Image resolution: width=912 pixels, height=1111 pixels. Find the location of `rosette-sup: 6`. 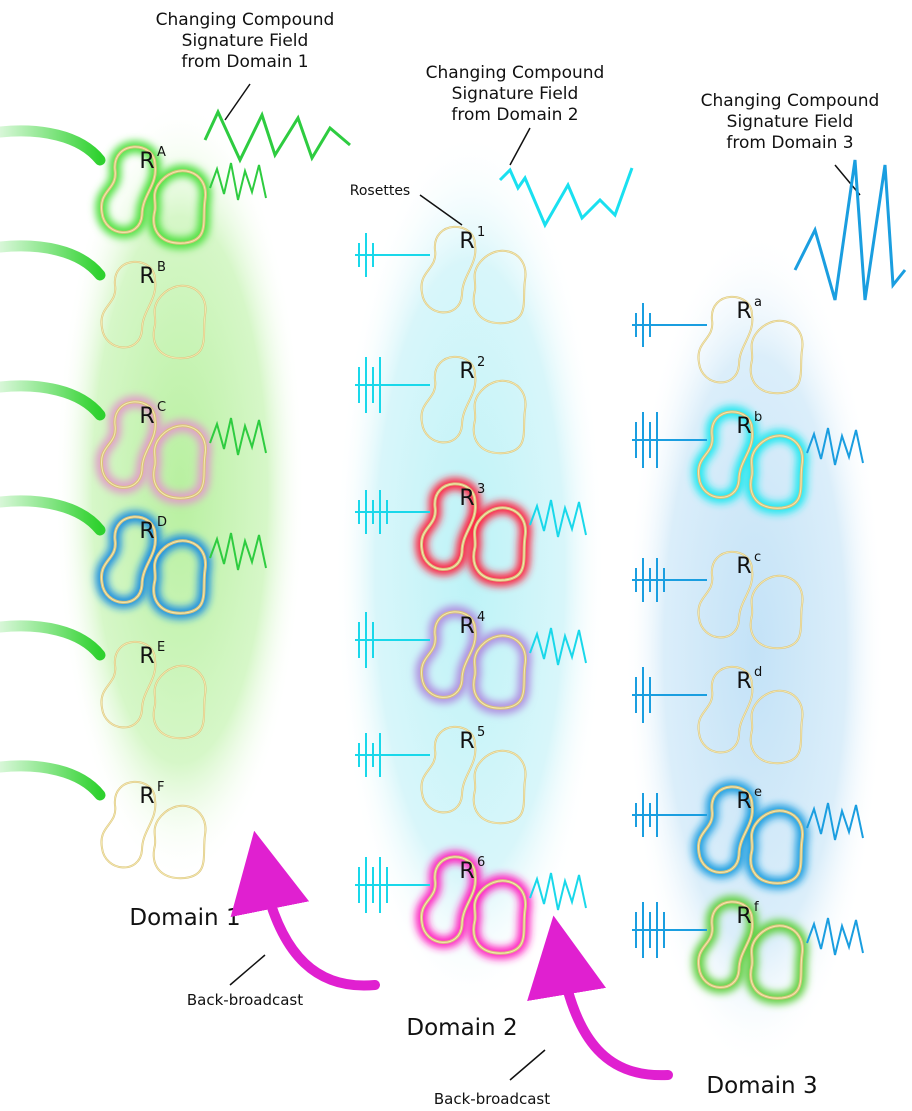

rosette-sup: 6 is located at coordinates (481, 862).